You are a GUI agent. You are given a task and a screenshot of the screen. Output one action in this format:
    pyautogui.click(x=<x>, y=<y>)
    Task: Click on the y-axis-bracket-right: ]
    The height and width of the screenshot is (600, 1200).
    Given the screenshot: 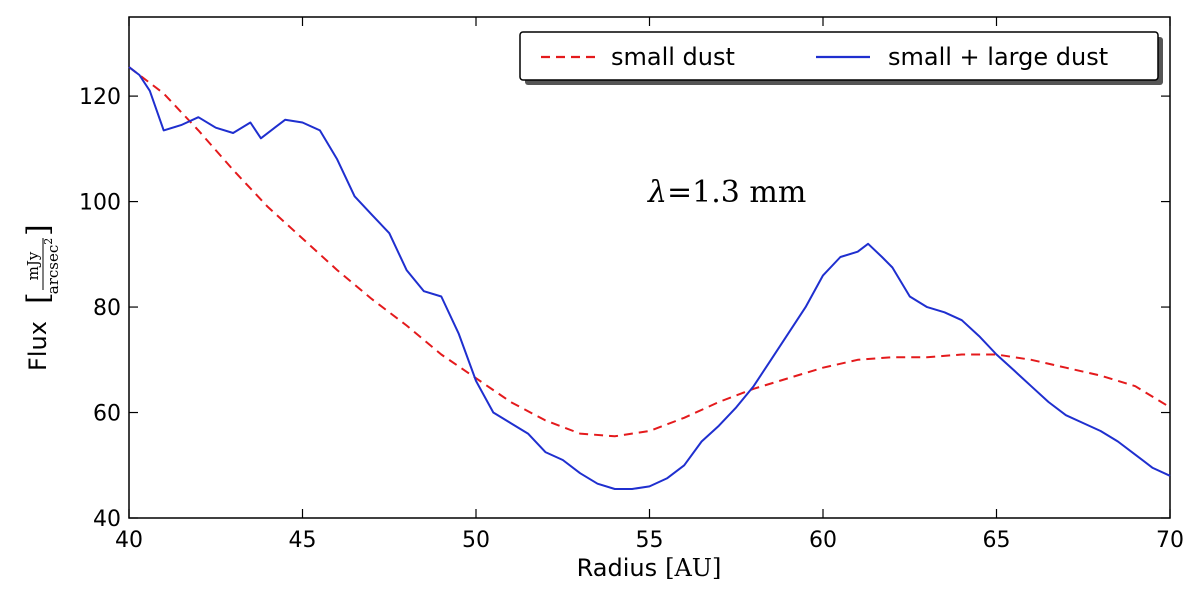 What is the action you would take?
    pyautogui.click(x=38, y=230)
    